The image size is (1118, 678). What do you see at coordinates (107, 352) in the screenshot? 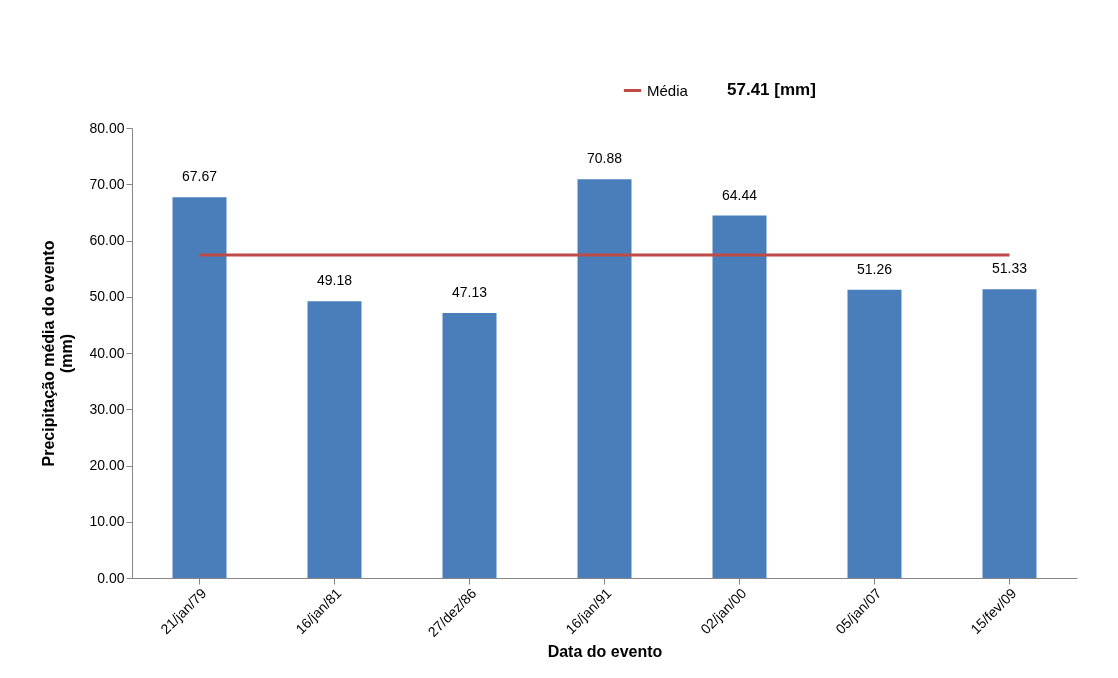
I see `y-tick-label: 40.00` at bounding box center [107, 352].